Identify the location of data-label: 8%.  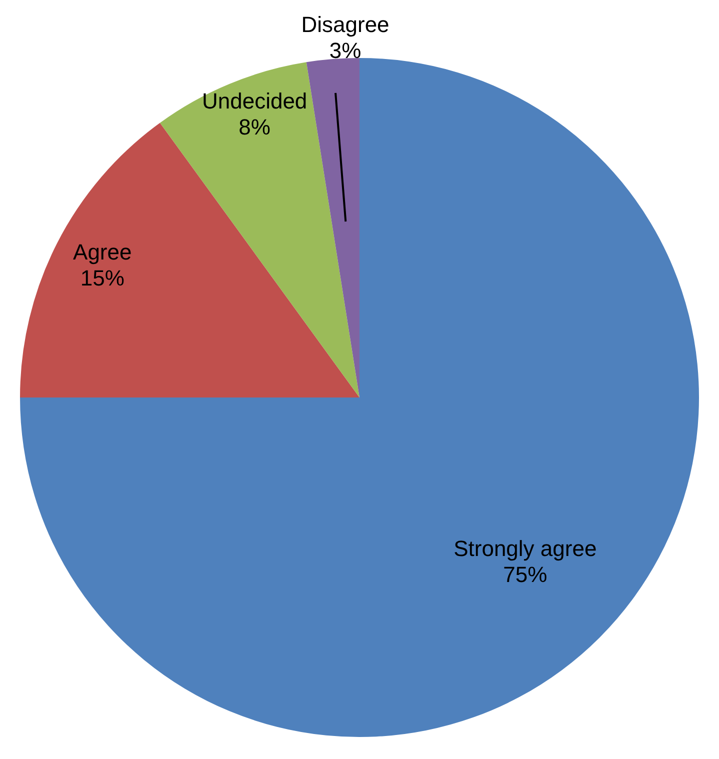
(254, 127).